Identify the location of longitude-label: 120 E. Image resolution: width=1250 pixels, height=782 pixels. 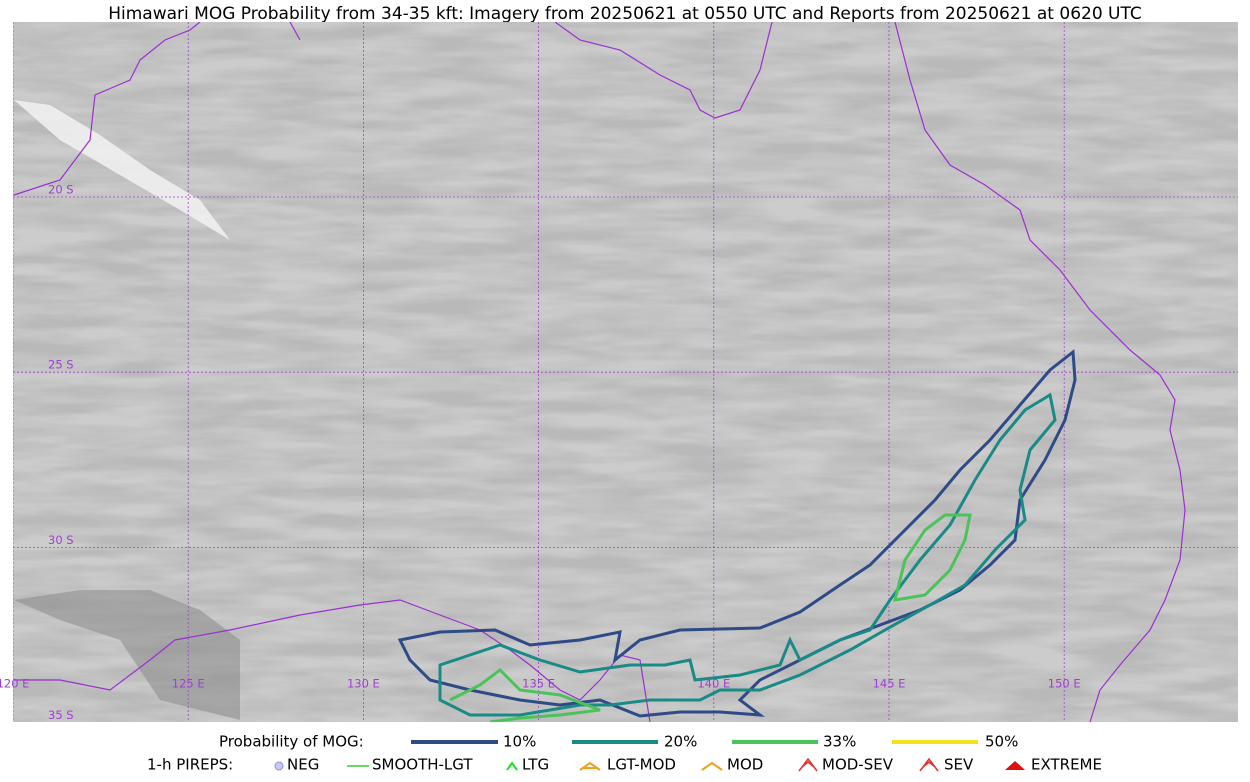
(14, 684).